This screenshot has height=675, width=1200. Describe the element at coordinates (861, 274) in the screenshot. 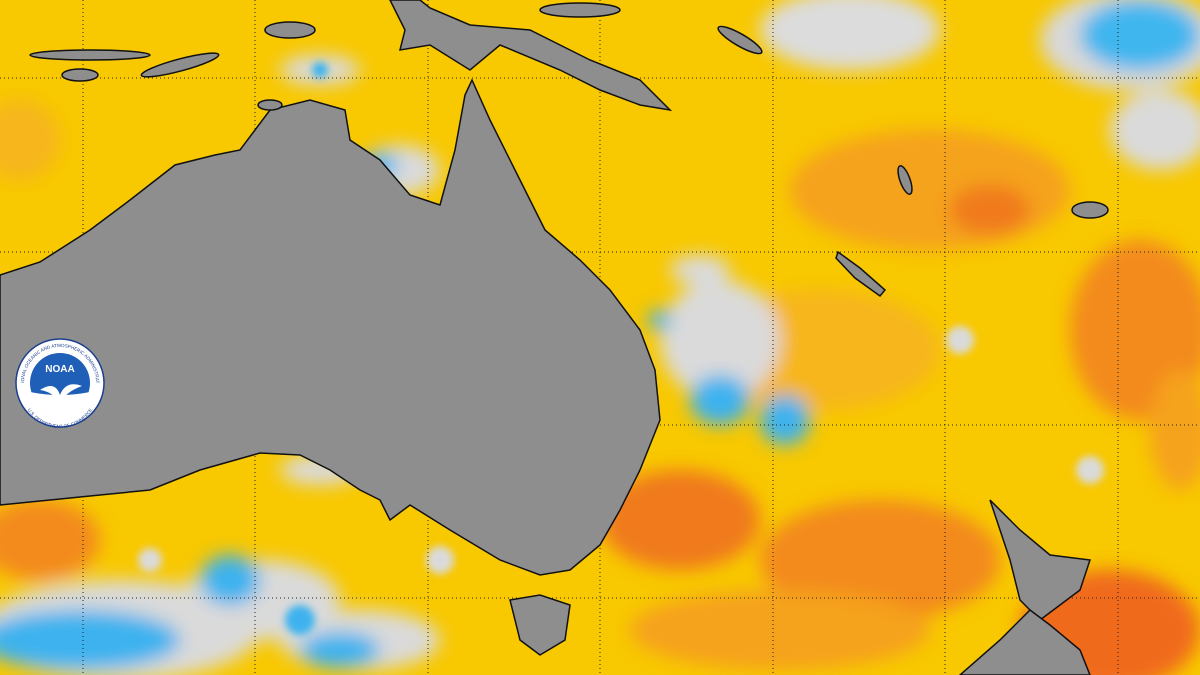

I see `new-caledonia` at that location.